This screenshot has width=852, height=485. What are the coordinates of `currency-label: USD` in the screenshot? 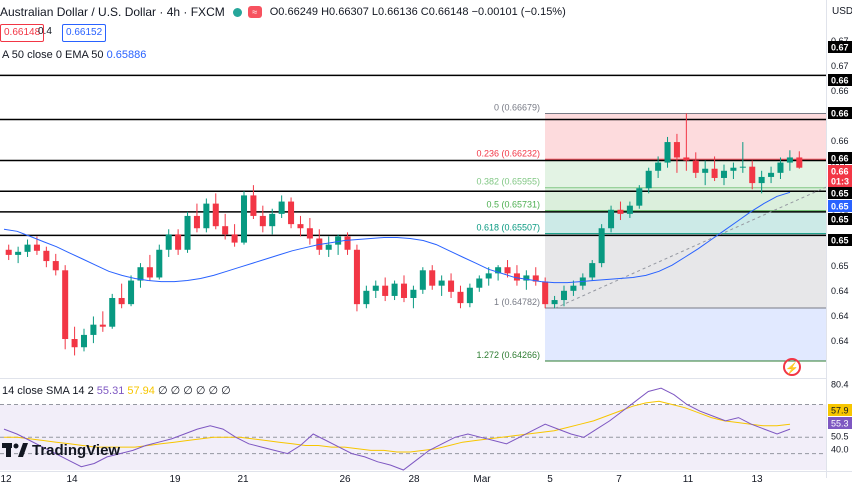 It's located at (842, 11).